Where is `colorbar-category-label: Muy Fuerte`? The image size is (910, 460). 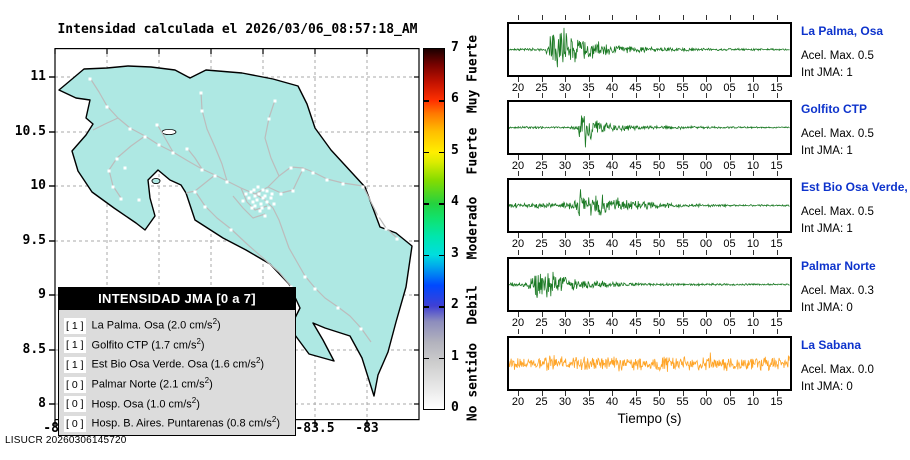 colorbar-category-label: Muy Fuerte is located at coordinates (473, 73).